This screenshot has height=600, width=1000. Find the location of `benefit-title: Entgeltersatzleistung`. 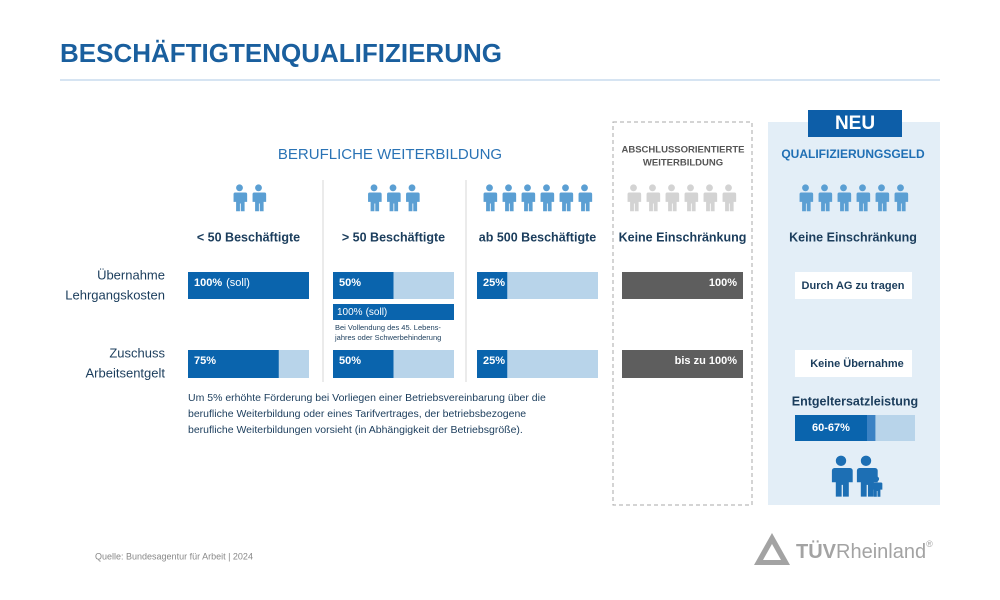

benefit-title: Entgeltersatzleistung is located at coordinates (855, 401).